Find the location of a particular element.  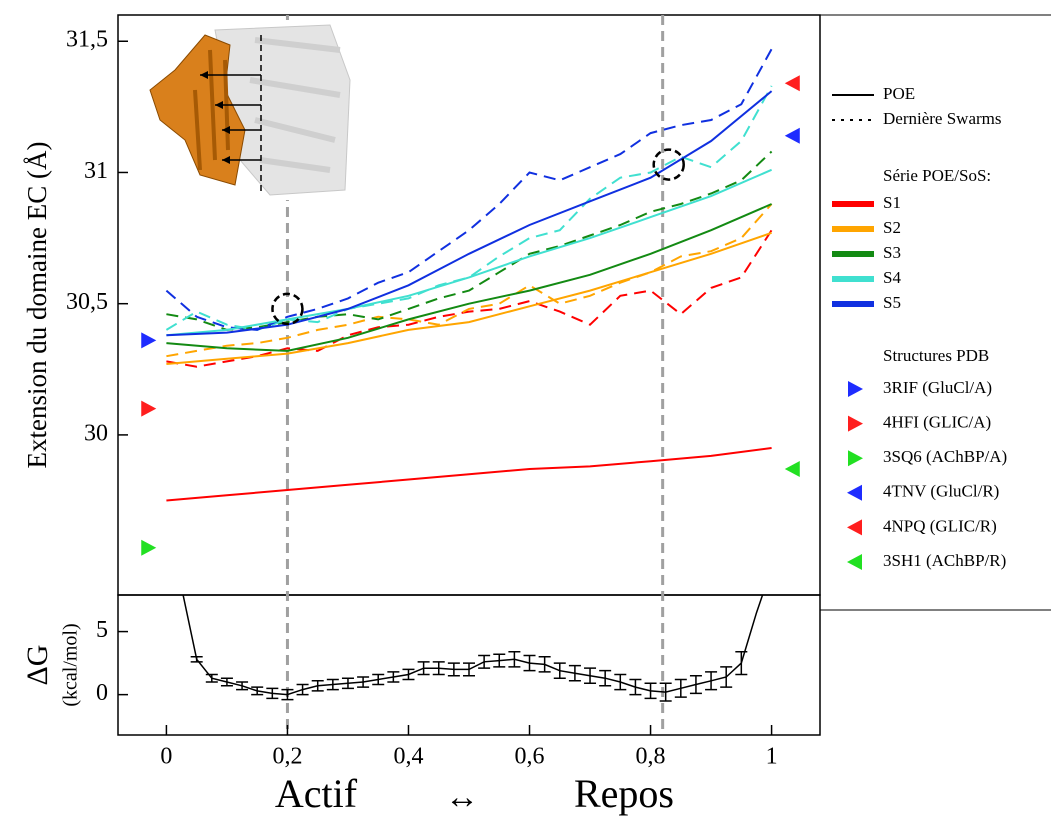

y-axis-title: ΔG is located at coordinates (37, 665).